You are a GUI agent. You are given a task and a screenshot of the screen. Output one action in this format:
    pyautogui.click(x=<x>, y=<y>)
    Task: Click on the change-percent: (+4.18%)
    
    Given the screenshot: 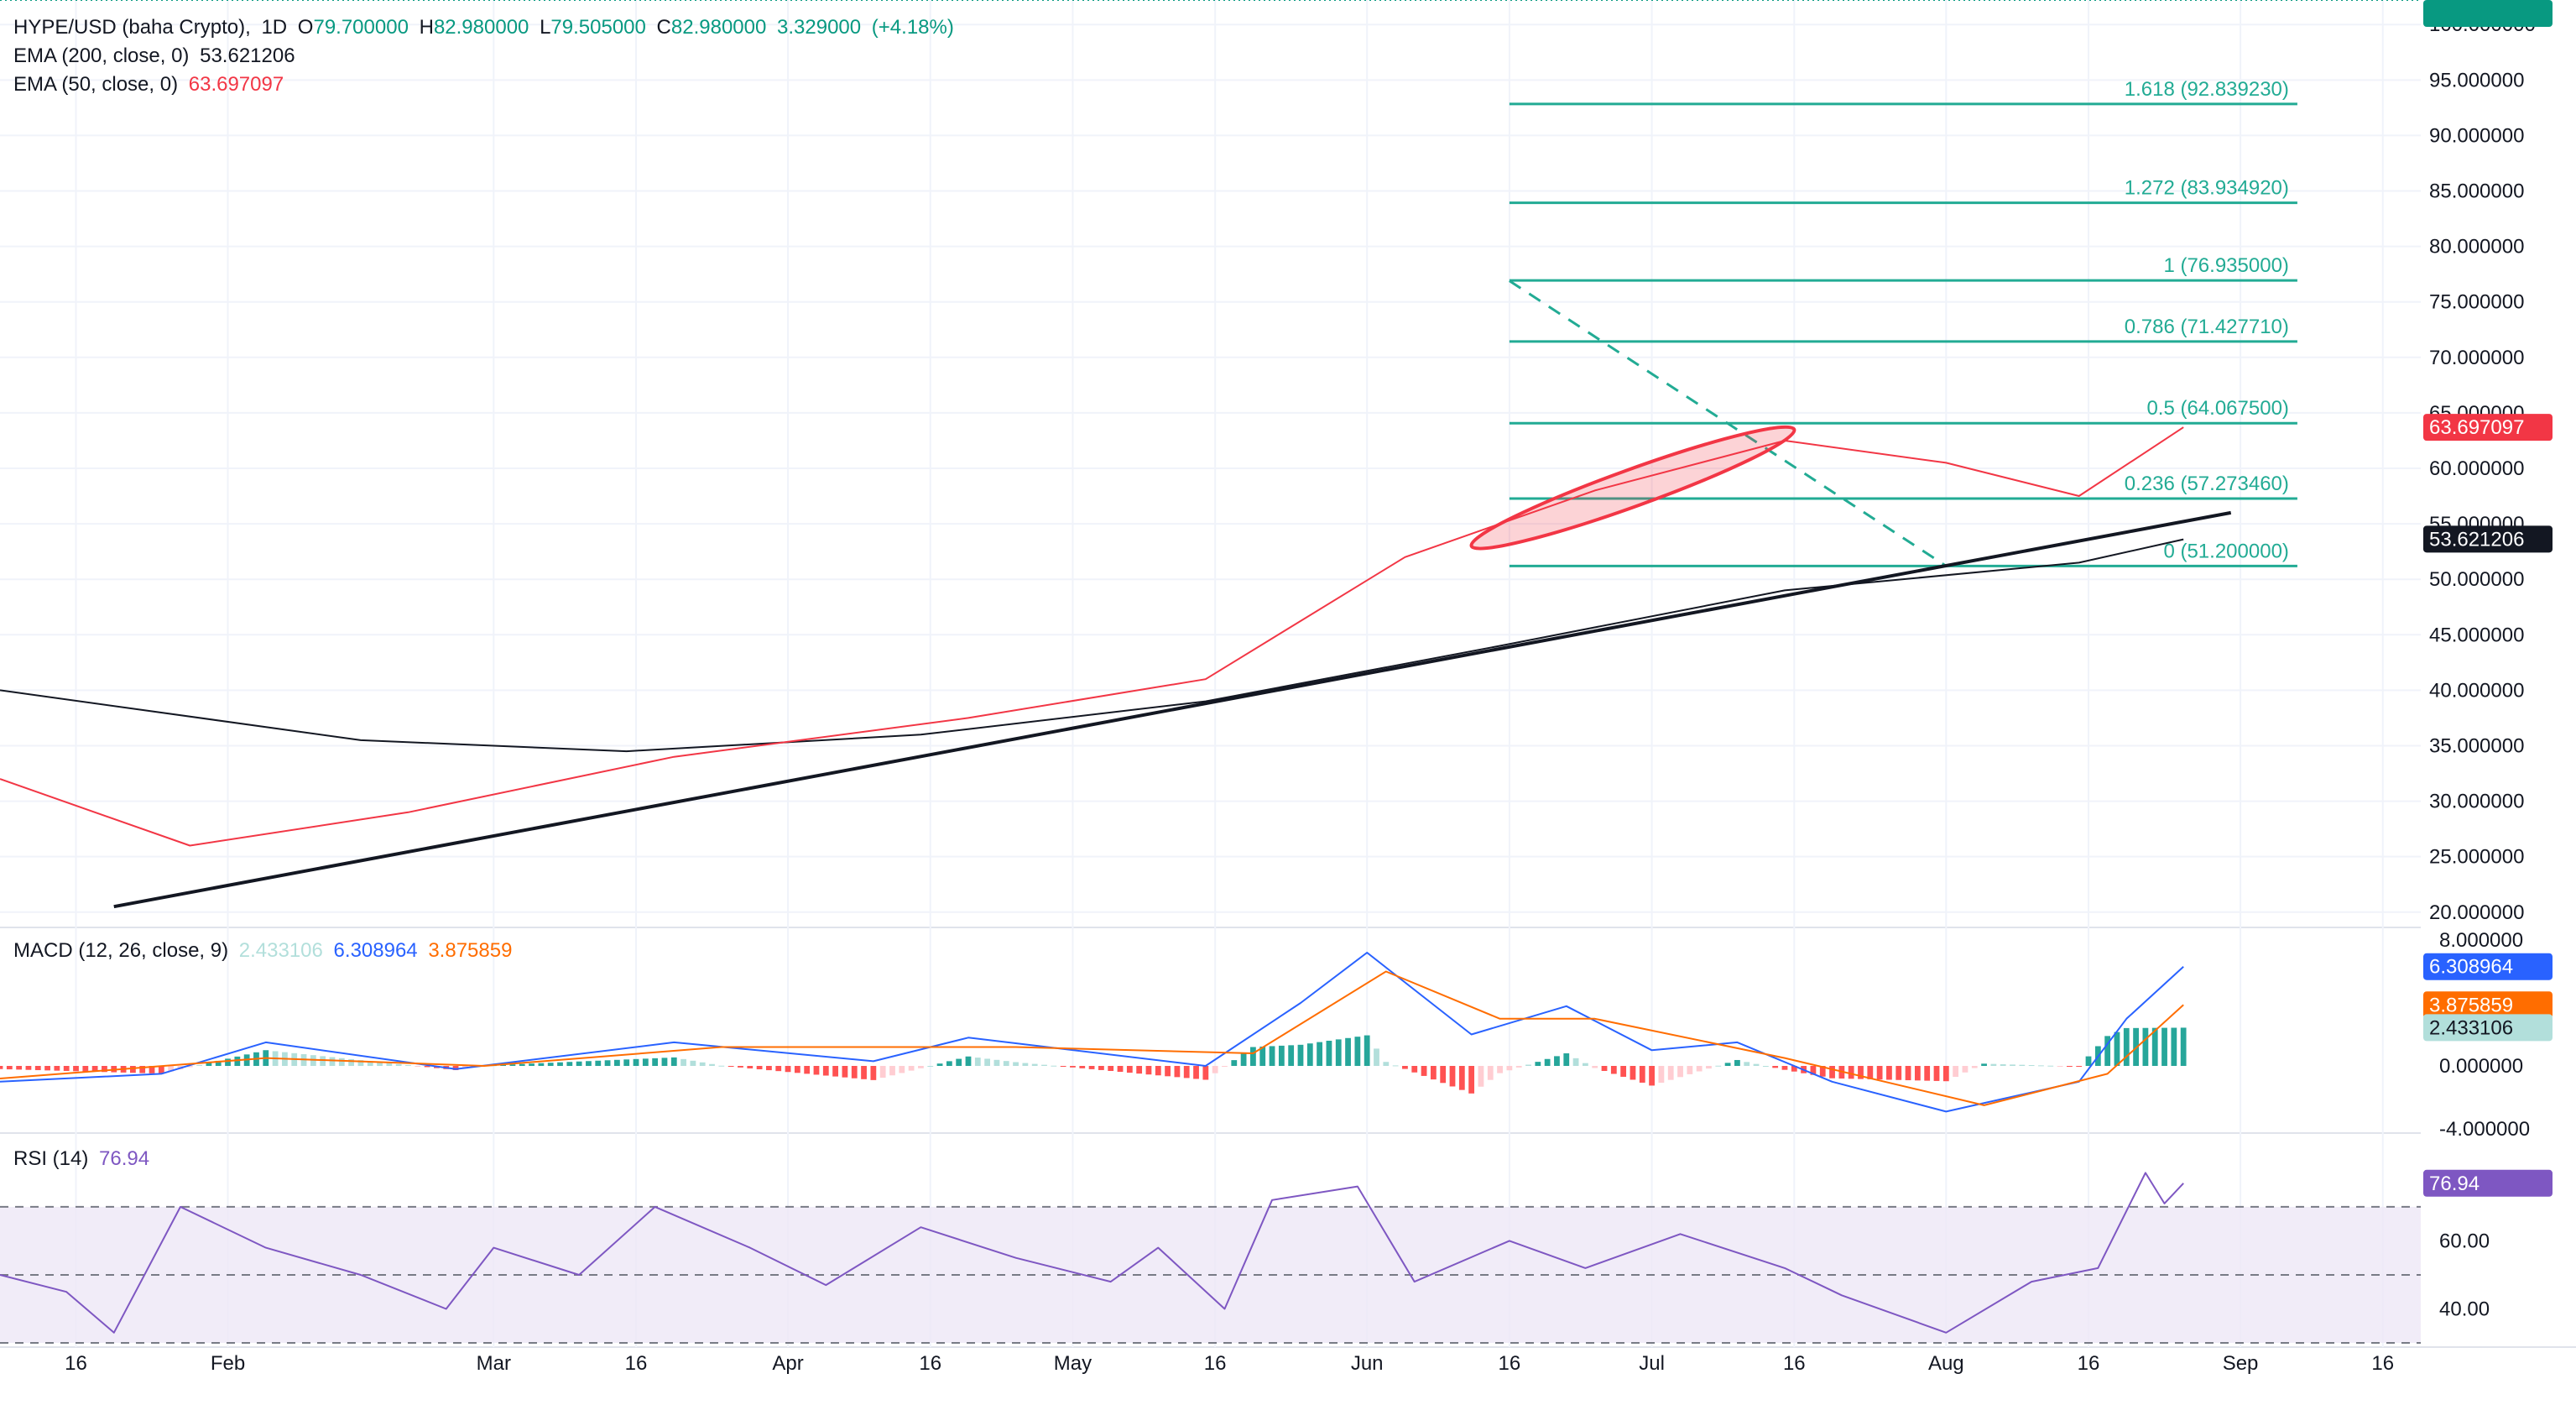 What is the action you would take?
    pyautogui.click(x=912, y=27)
    